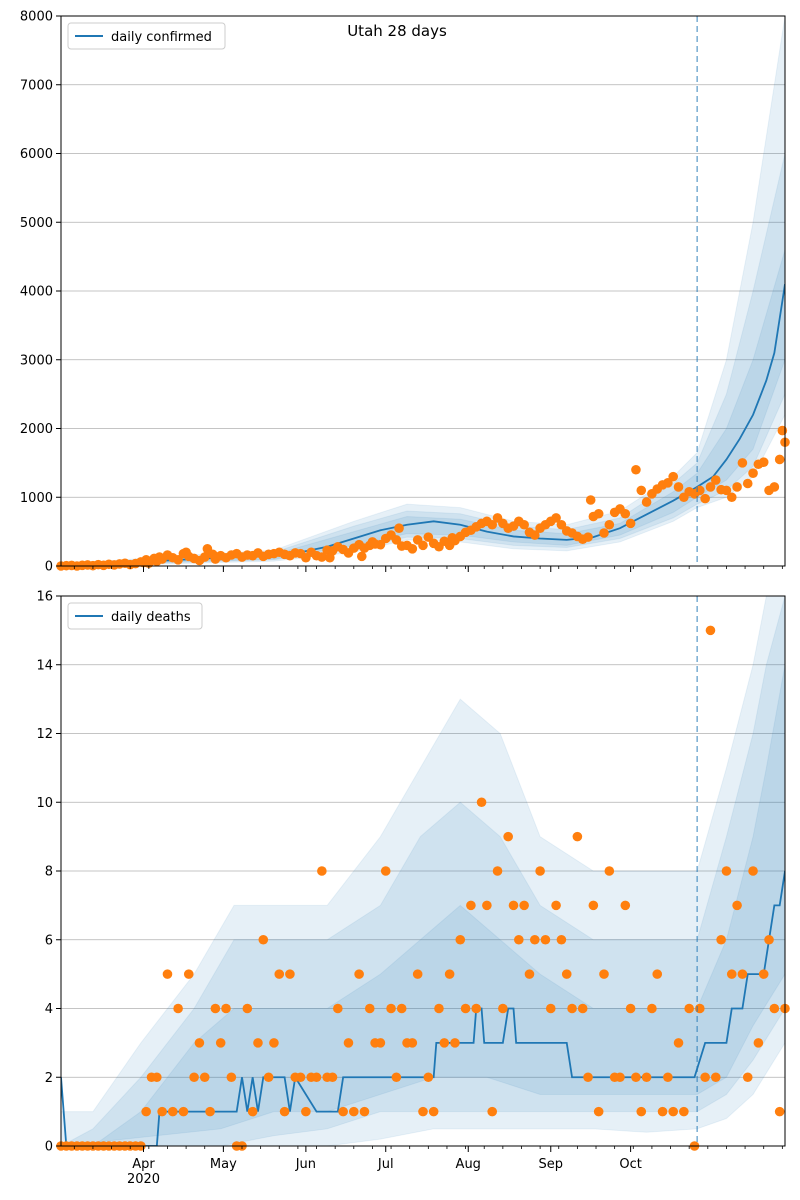  I want to click on y-tick-label: 4, so click(49, 1009).